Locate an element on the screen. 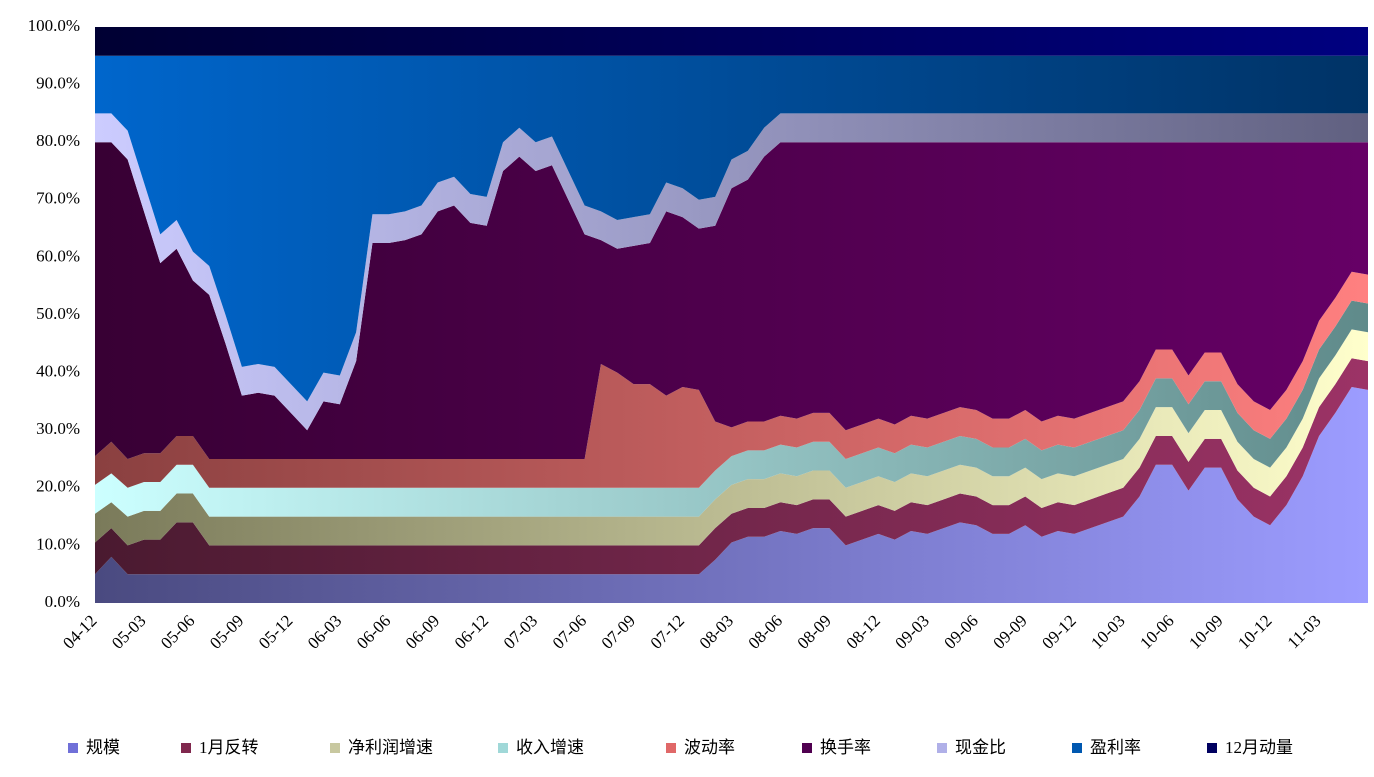 The image size is (1374, 777). x-tick-label: 06-06 is located at coordinates (373, 631).